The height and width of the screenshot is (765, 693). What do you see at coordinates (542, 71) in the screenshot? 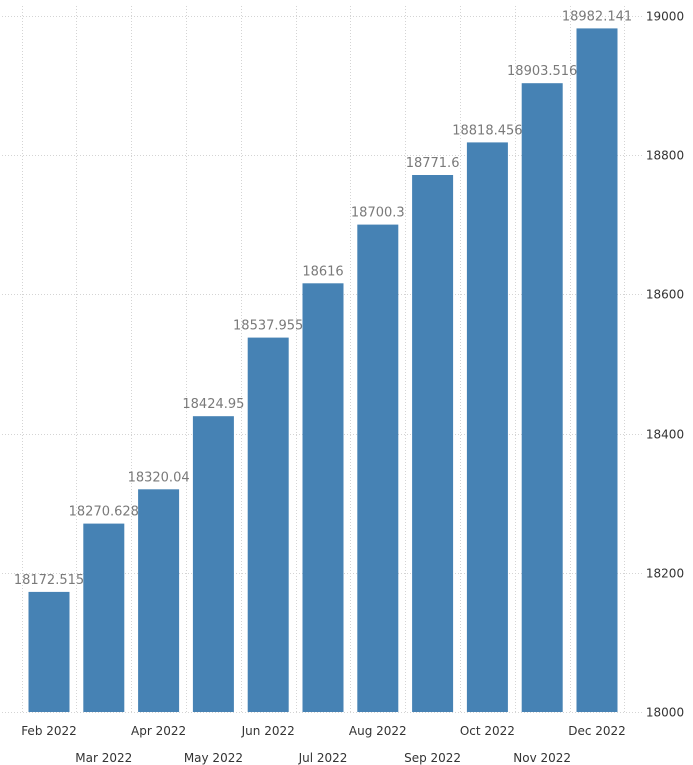
I see `data-label: 18903.516` at bounding box center [542, 71].